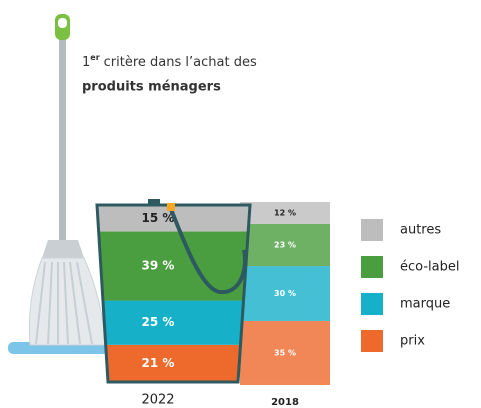  Describe the element at coordinates (158, 266) in the screenshot. I see `value-label: 39 %` at that location.